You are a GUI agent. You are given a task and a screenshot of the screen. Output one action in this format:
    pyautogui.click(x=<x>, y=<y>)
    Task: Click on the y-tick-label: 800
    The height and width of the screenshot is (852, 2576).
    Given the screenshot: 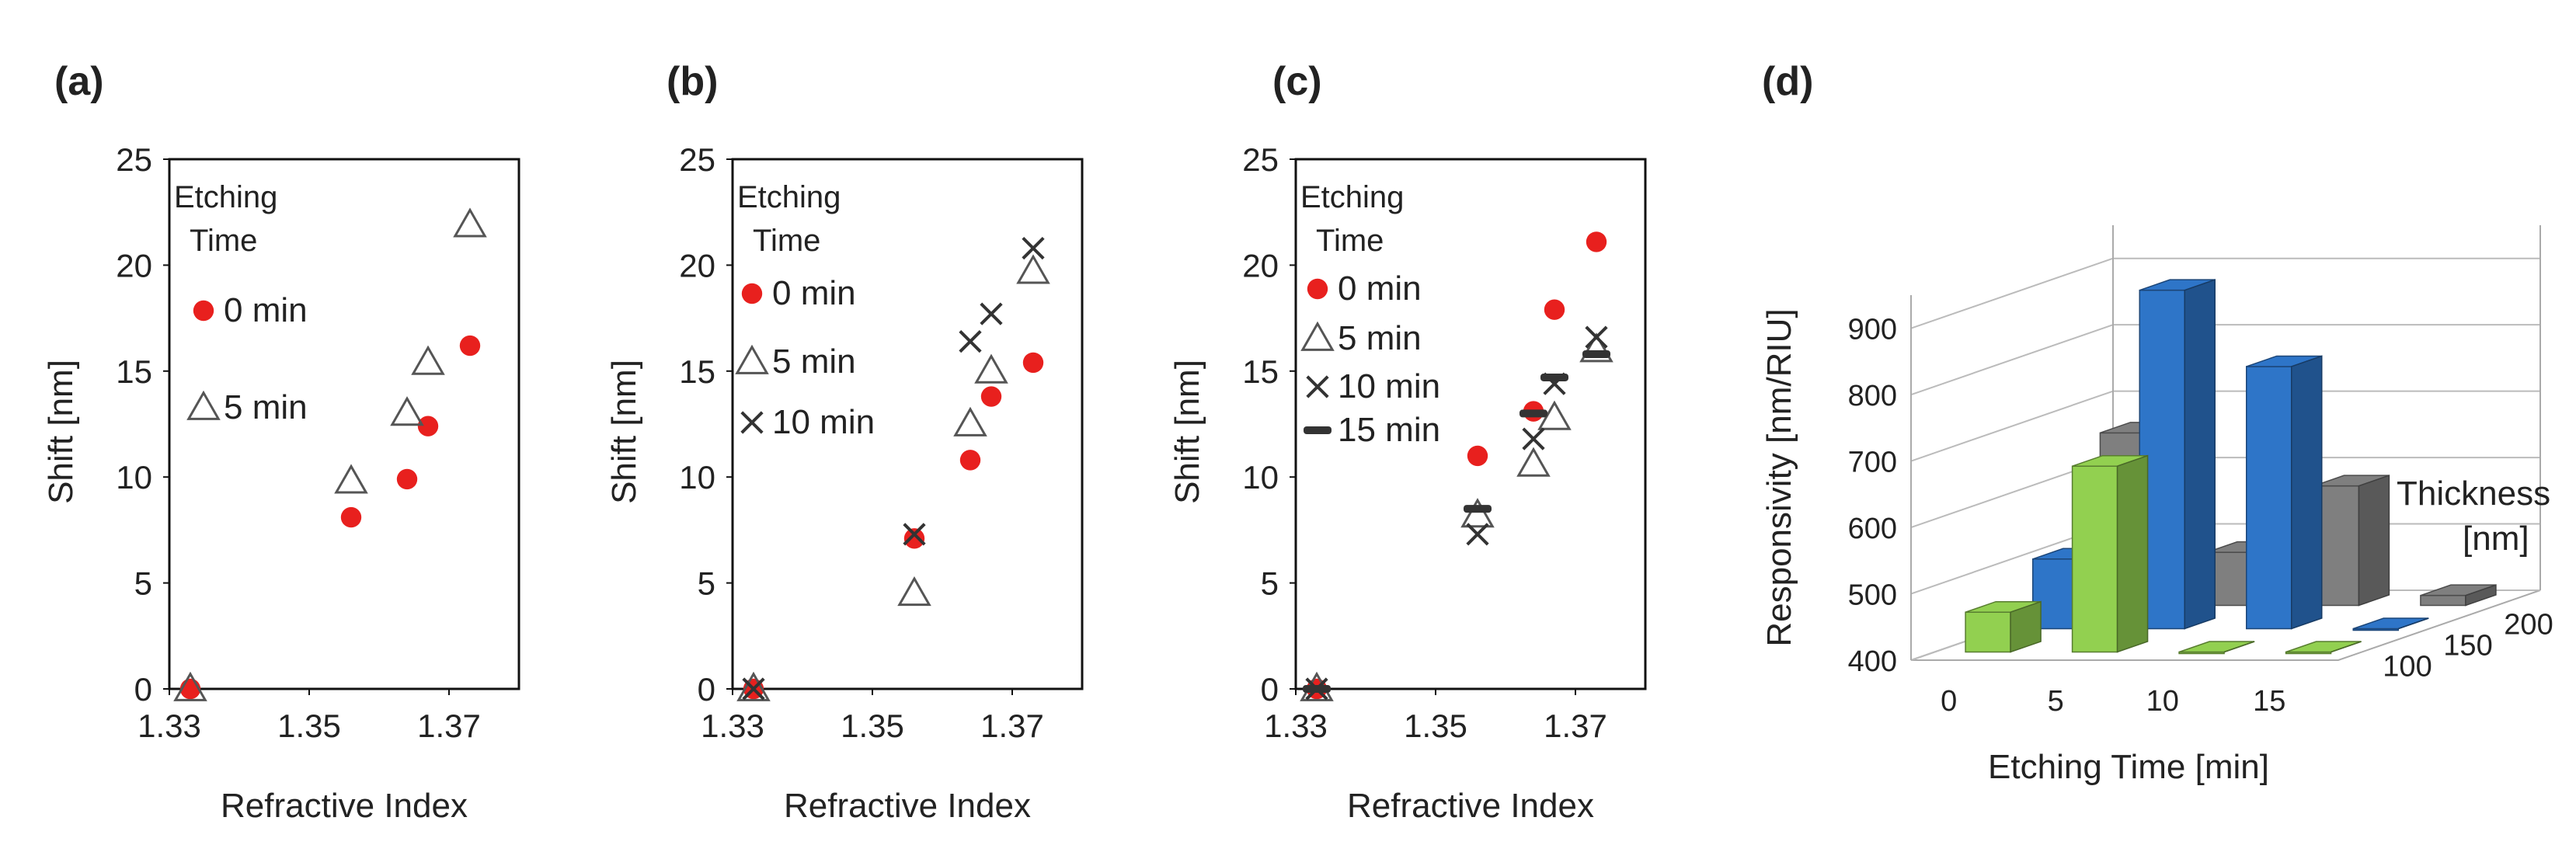 What is the action you would take?
    pyautogui.click(x=1873, y=396)
    